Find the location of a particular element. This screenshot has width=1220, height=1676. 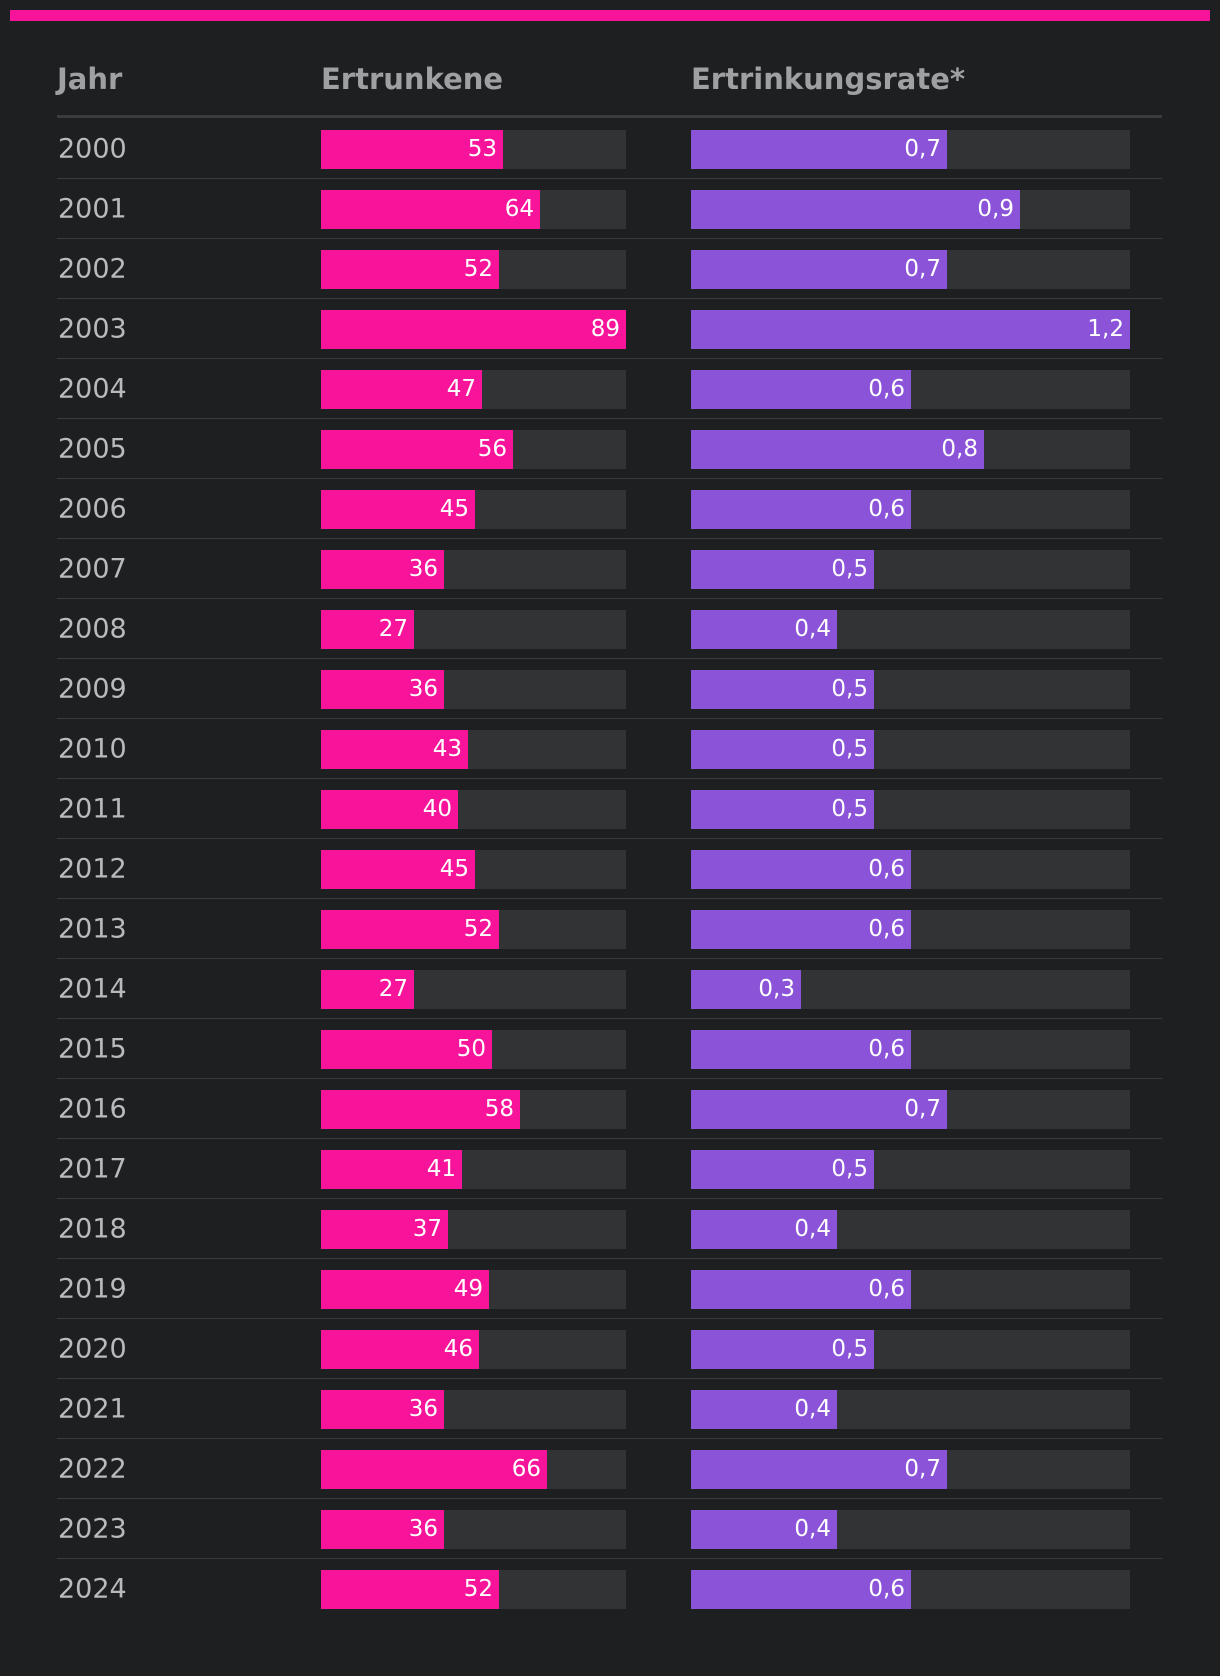

row-year-label: 2024 is located at coordinates (92, 1589).